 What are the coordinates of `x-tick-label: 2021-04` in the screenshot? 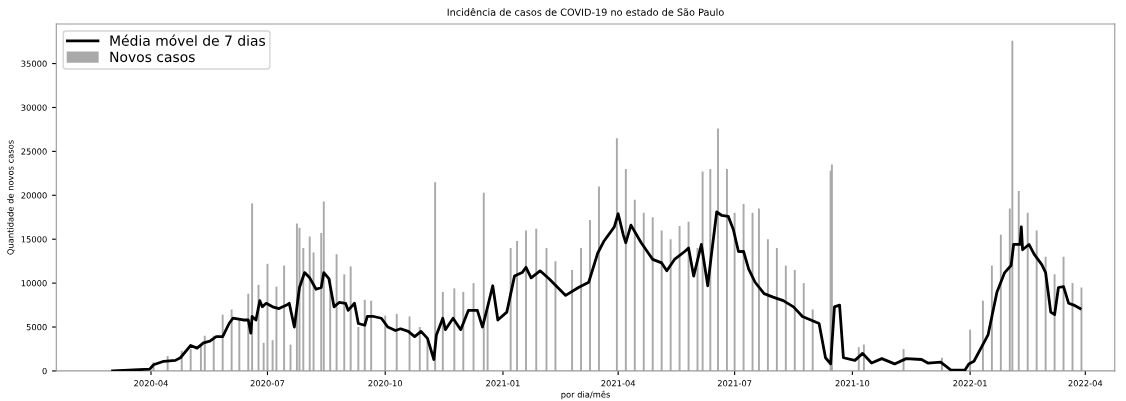 It's located at (618, 383).